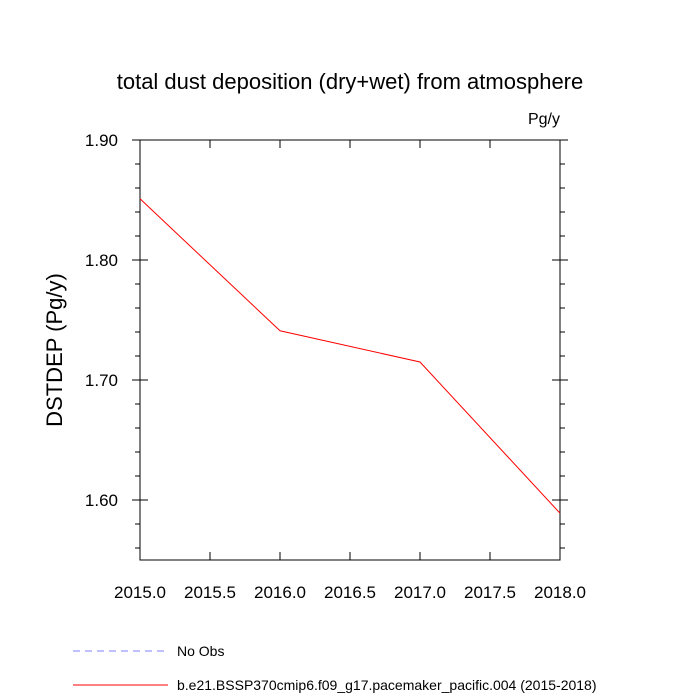 This screenshot has width=700, height=700. I want to click on x-tick-label: 2016.5, so click(350, 592).